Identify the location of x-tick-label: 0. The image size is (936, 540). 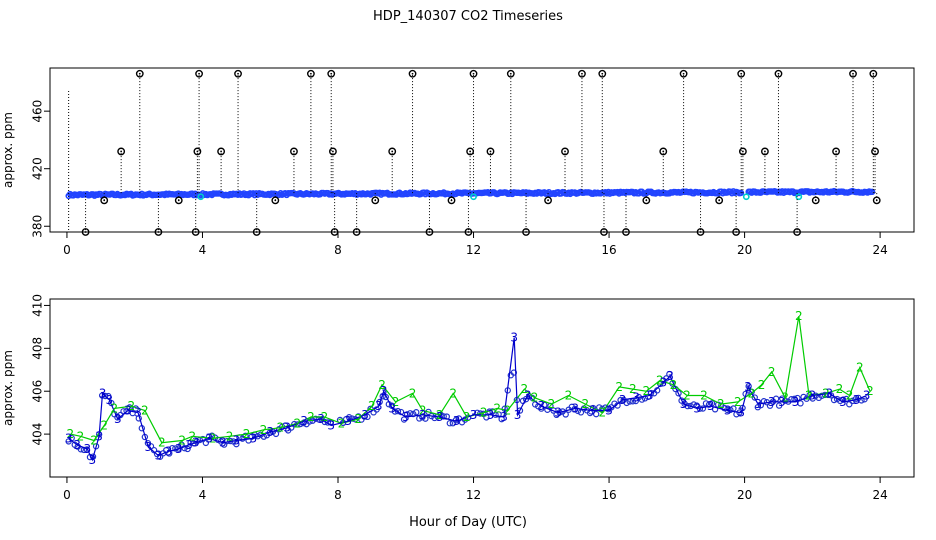
(67, 495).